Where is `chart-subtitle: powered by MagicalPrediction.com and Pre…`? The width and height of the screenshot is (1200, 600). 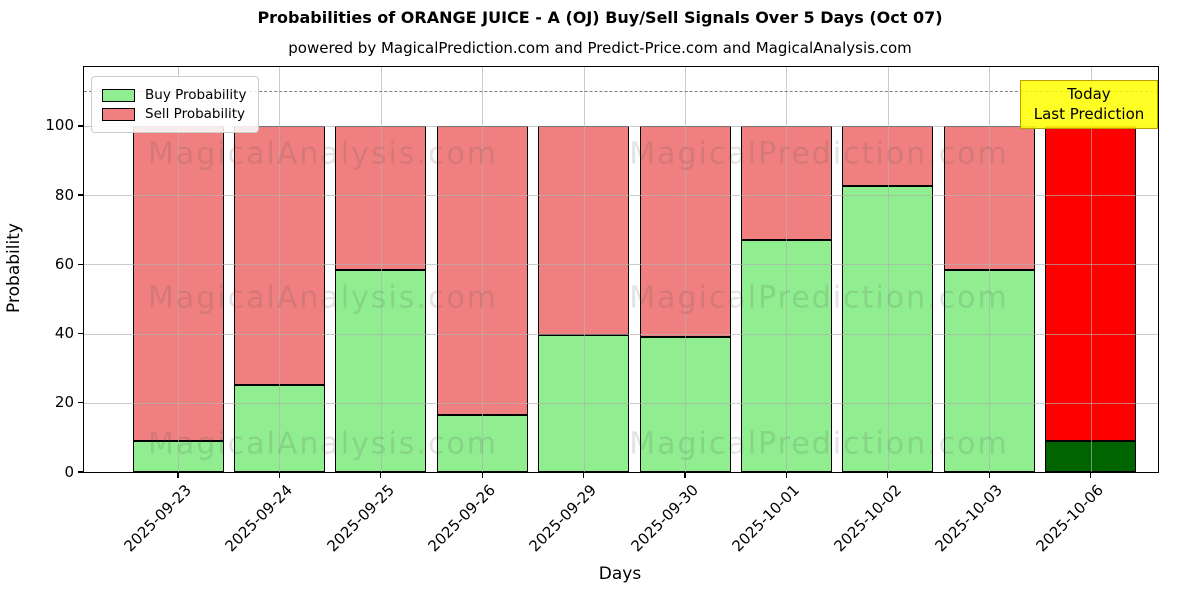 chart-subtitle: powered by MagicalPrediction.com and Pre… is located at coordinates (600, 48).